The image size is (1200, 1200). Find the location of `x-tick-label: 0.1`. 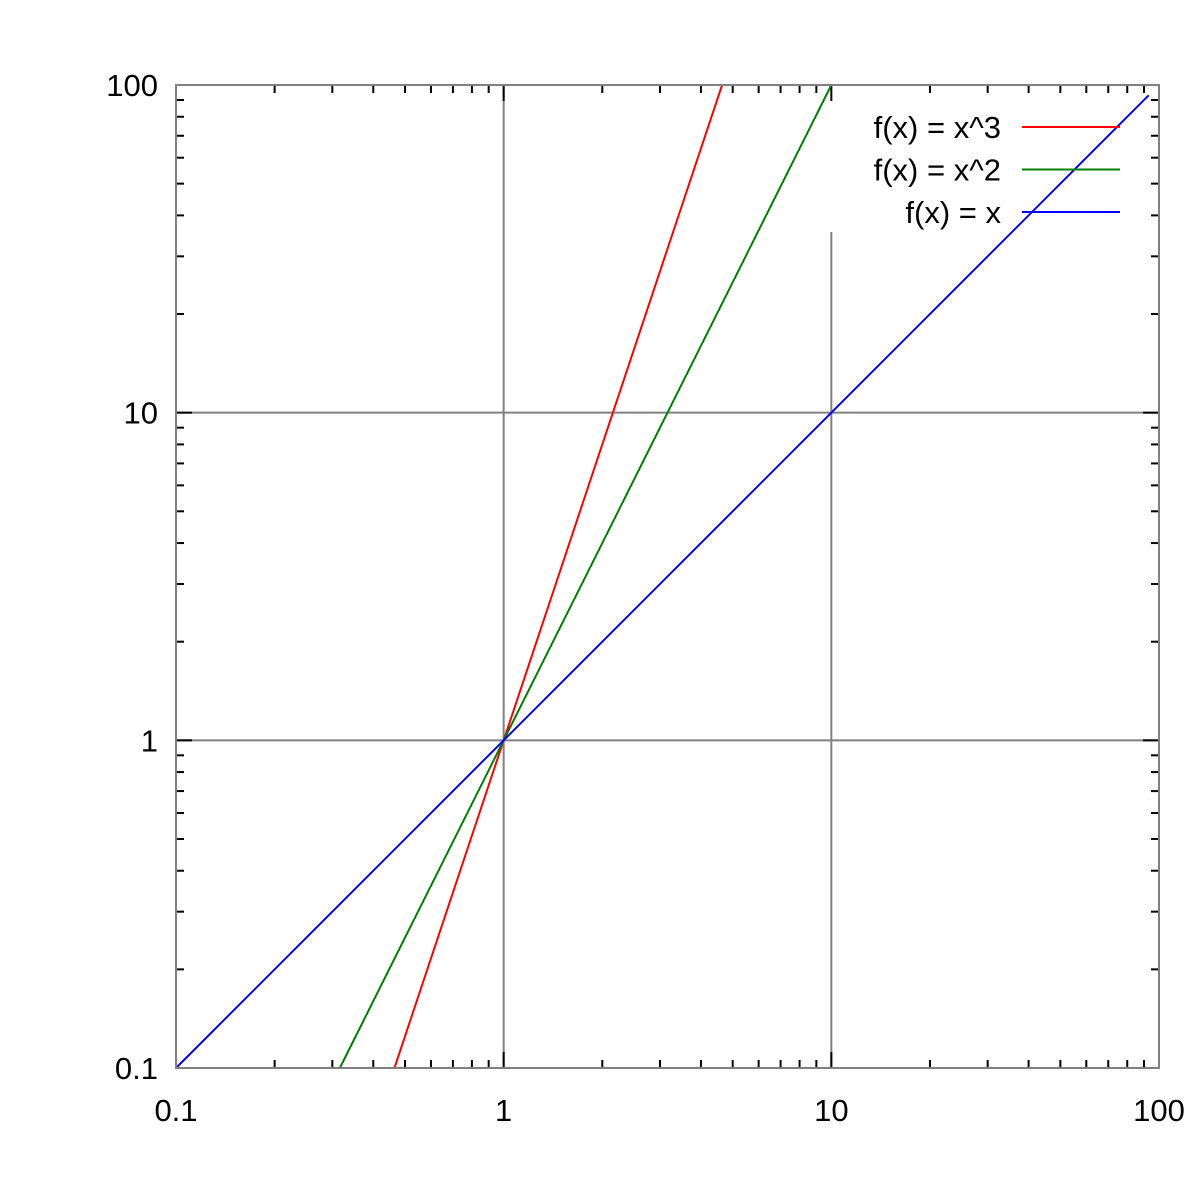

x-tick-label: 0.1 is located at coordinates (175, 1110).